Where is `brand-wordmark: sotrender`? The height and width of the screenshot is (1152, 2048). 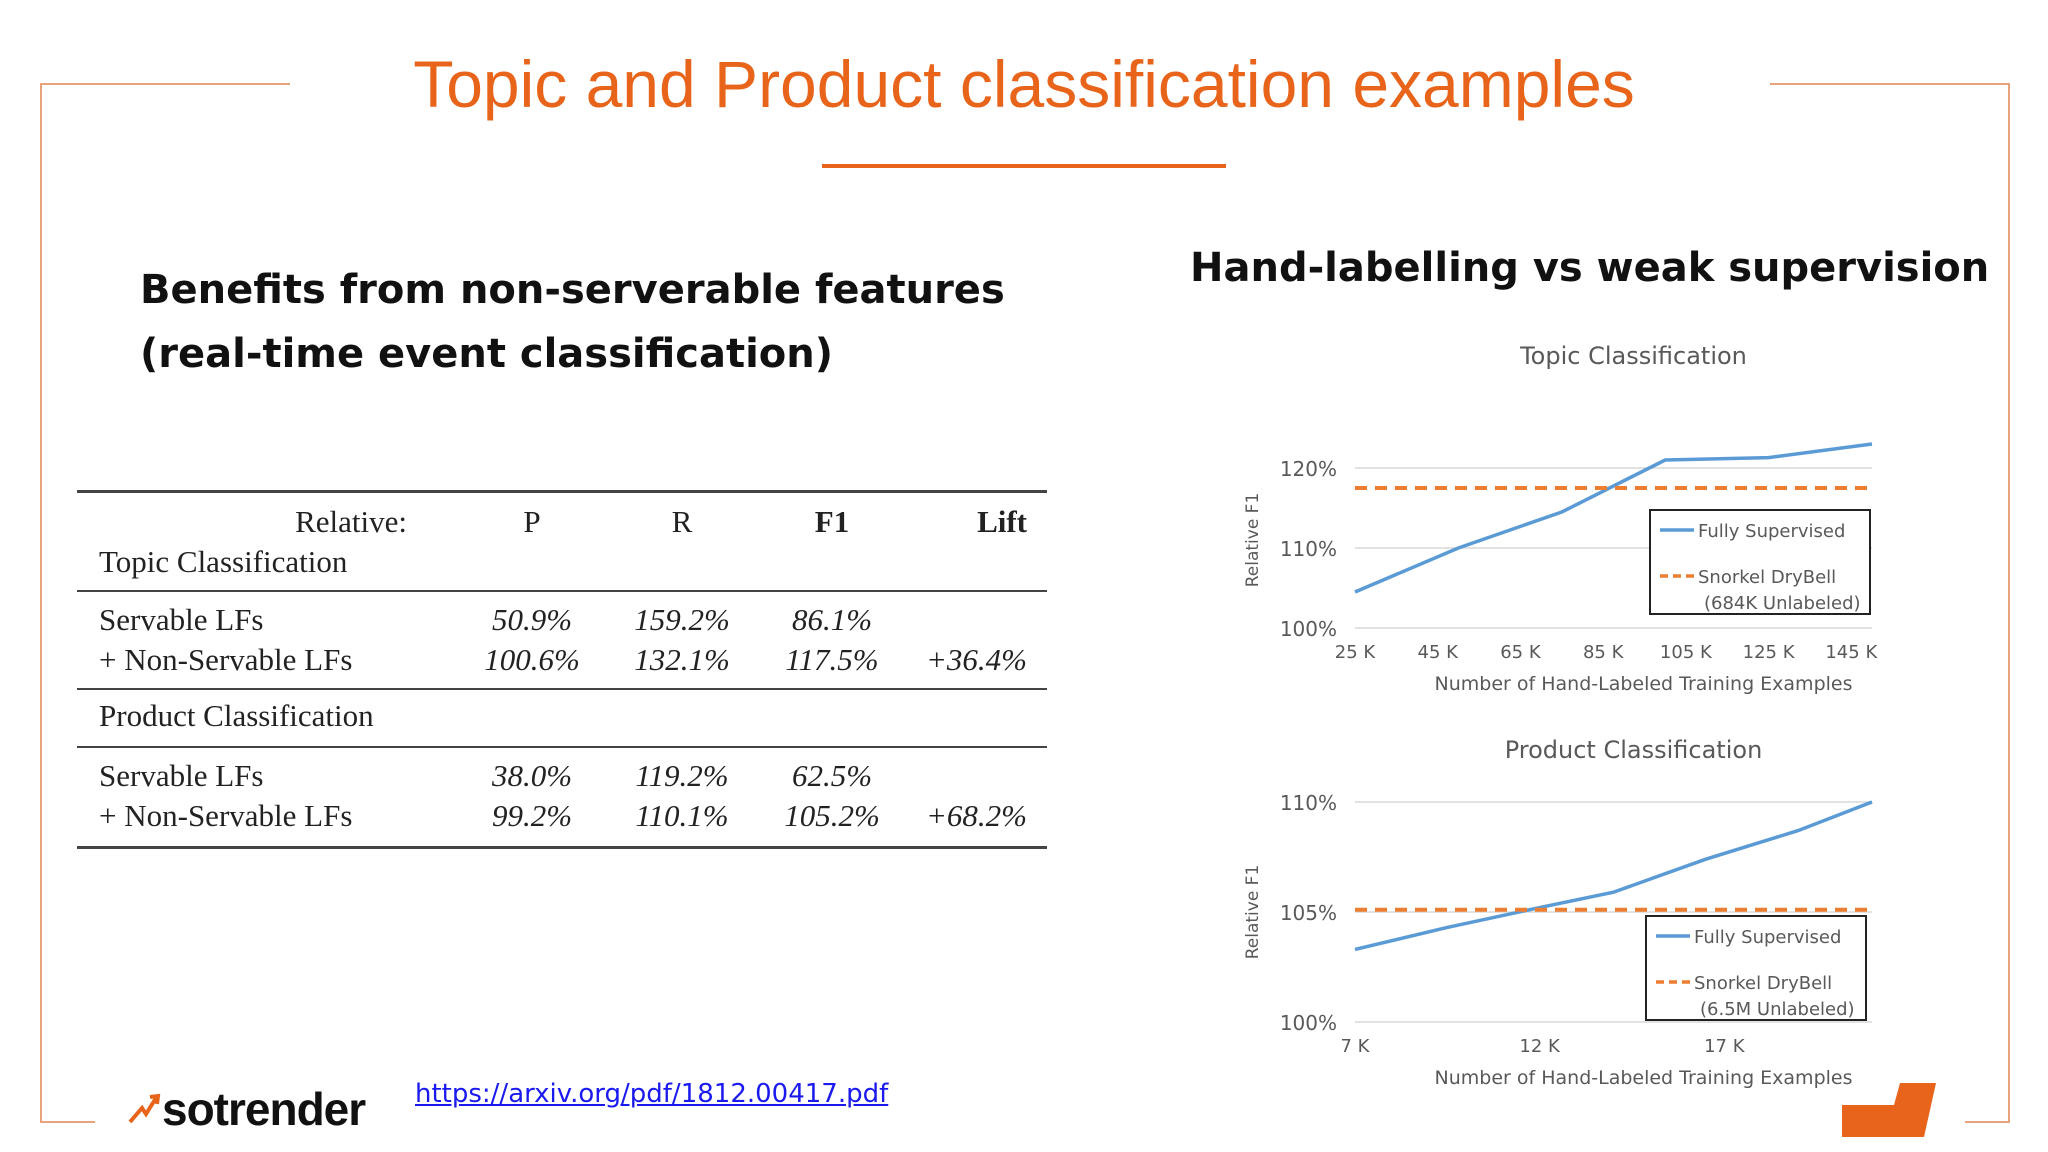 brand-wordmark: sotrender is located at coordinates (264, 1109).